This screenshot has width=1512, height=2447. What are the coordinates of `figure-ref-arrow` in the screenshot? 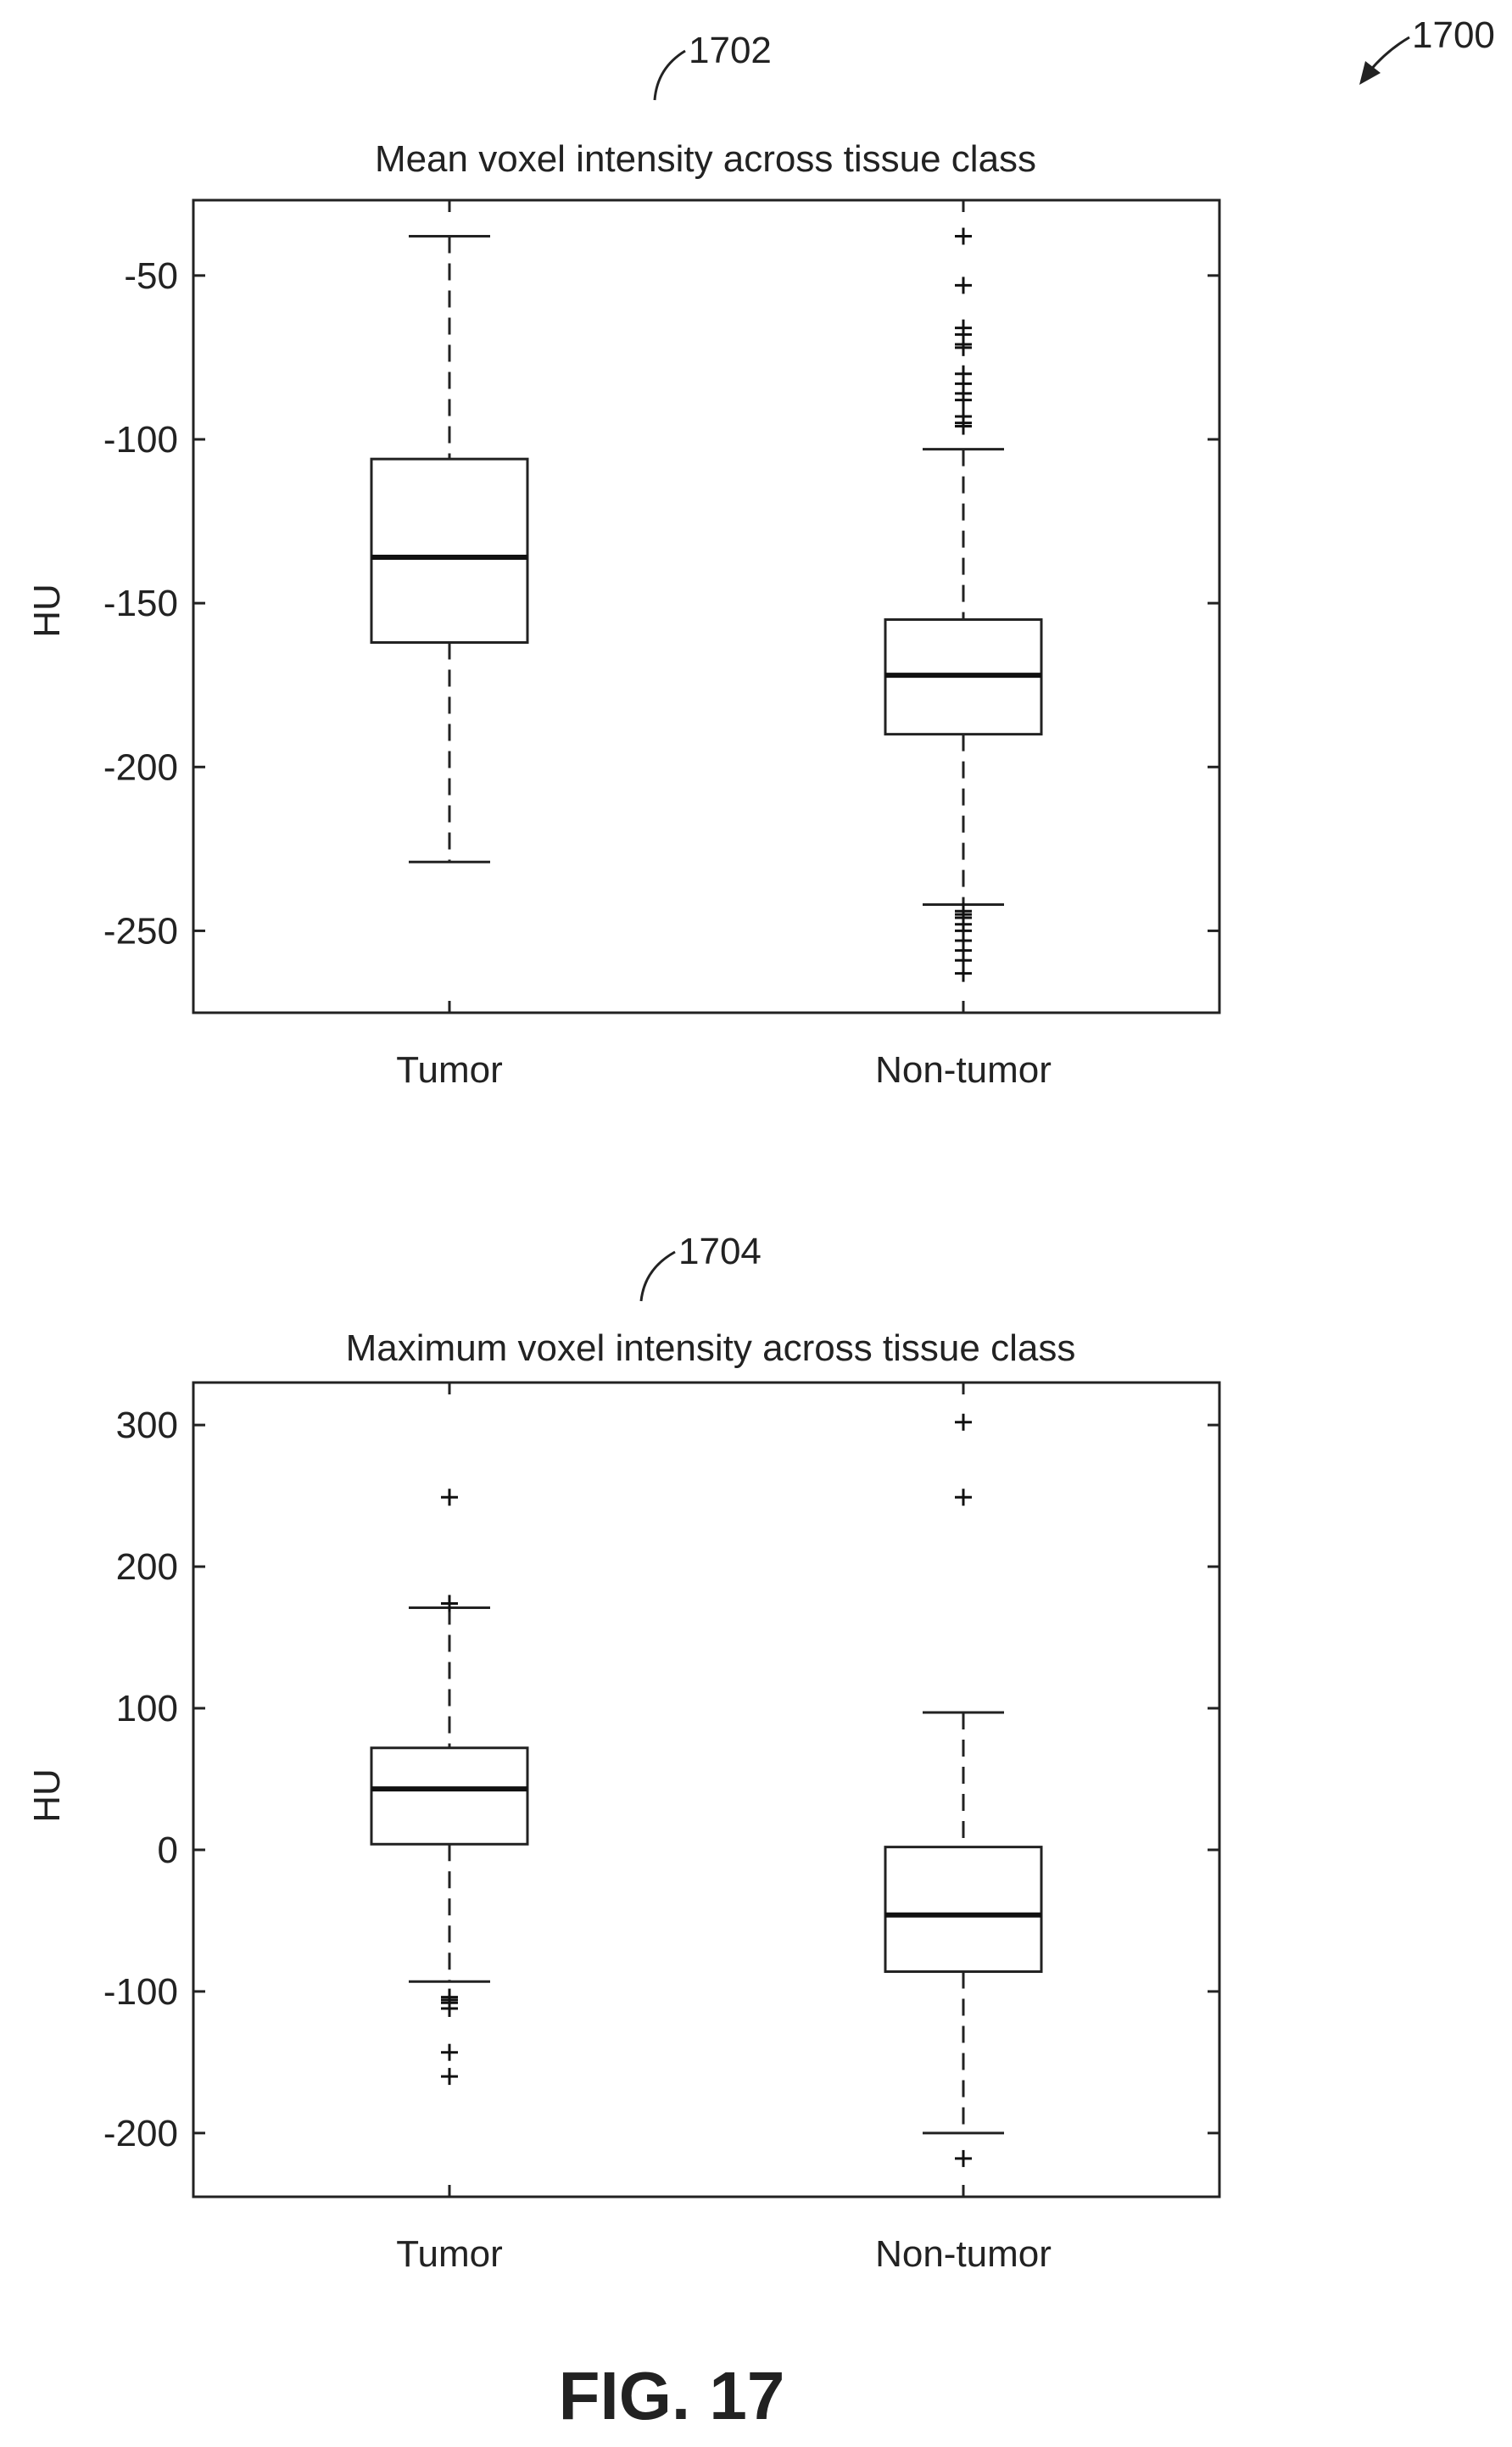 It's located at (1389, 54).